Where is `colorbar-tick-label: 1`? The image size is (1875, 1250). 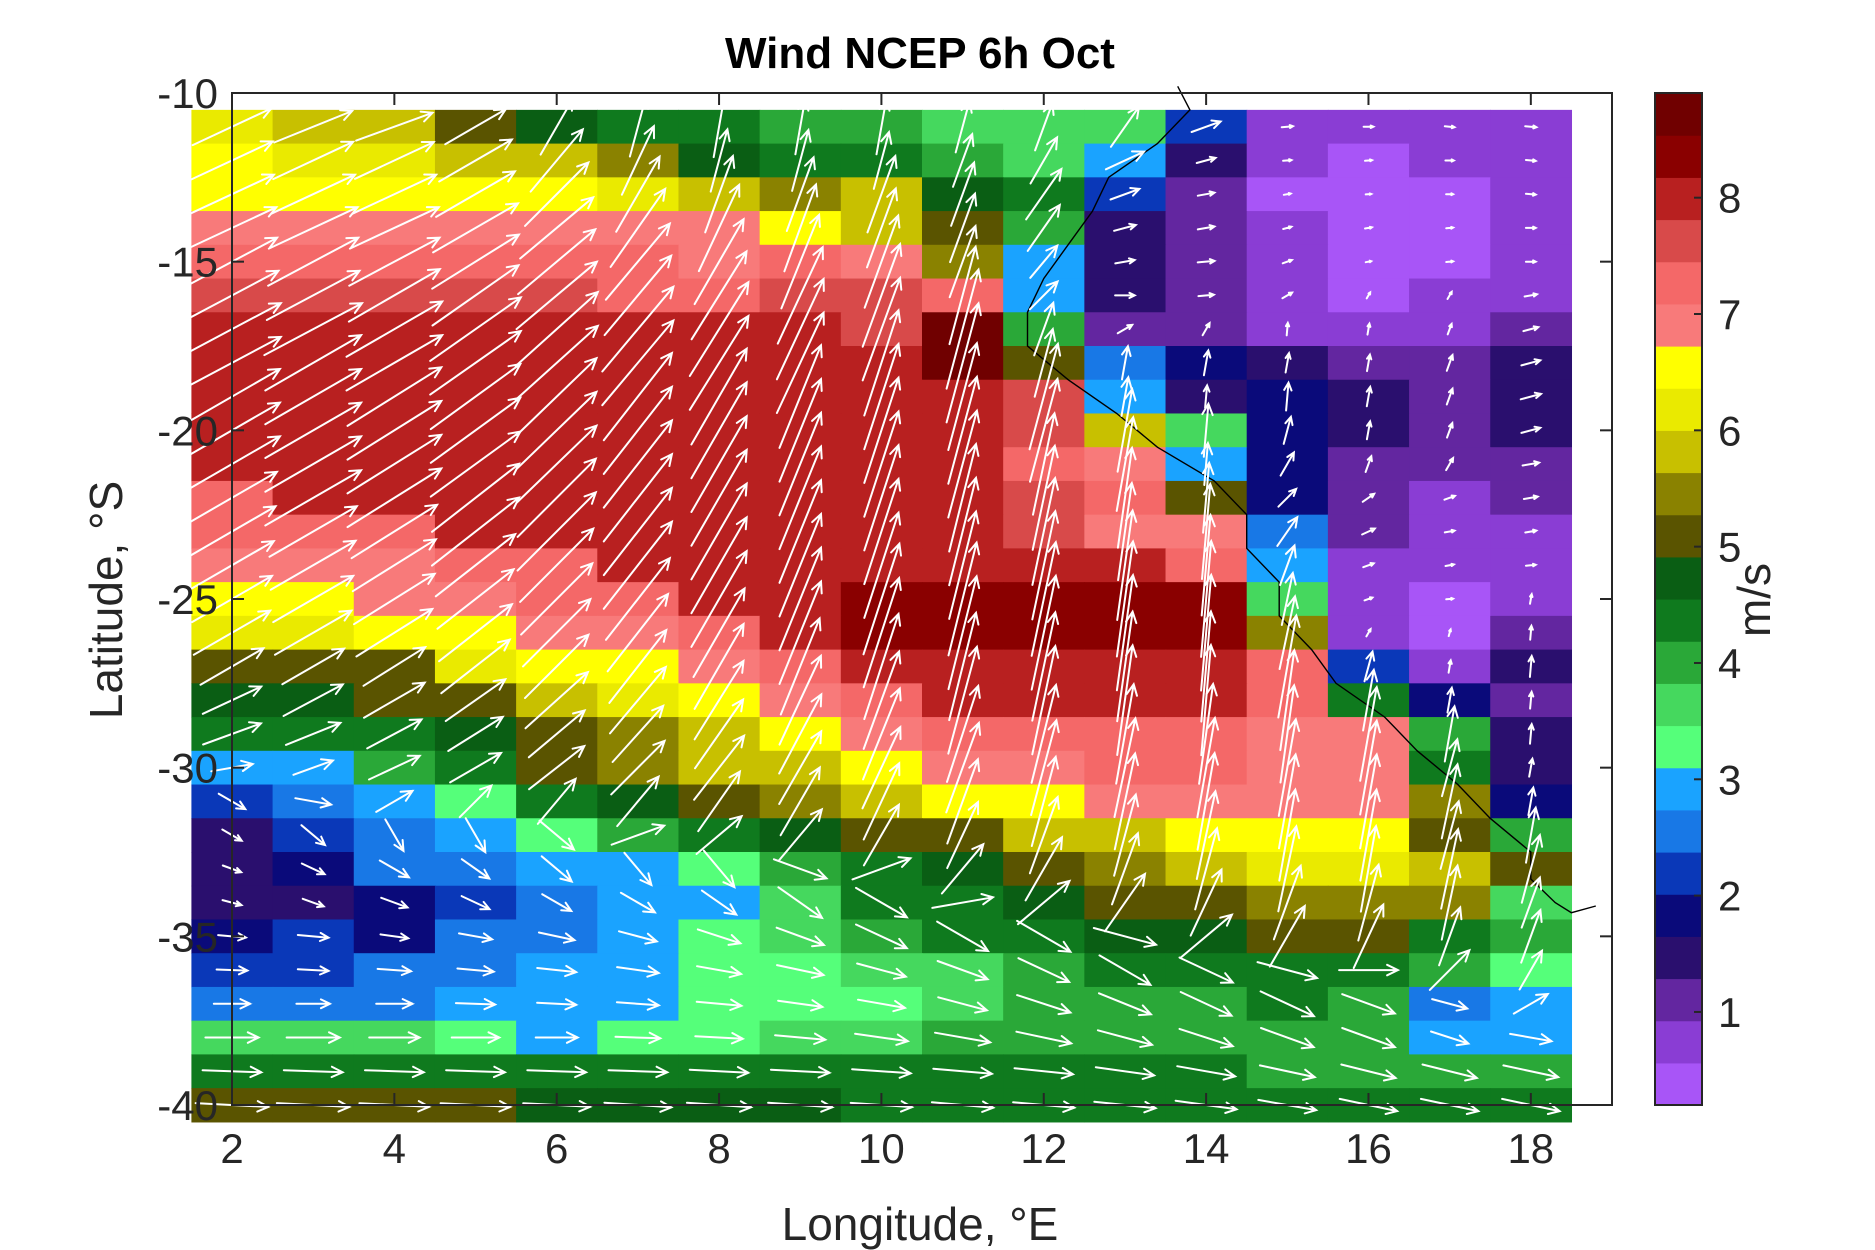
colorbar-tick-label: 1 is located at coordinates (1729, 1012).